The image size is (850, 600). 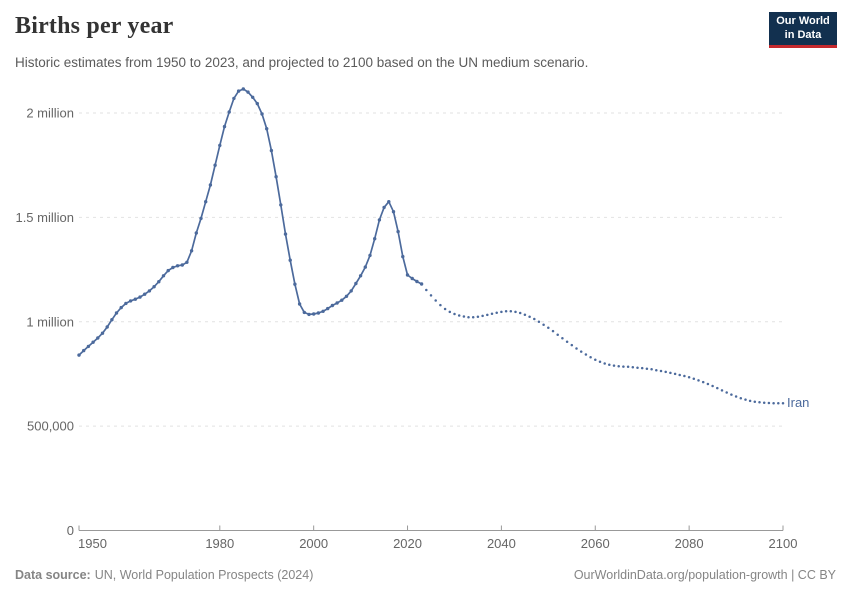 What do you see at coordinates (50, 113) in the screenshot?
I see `y-tick-label: 2 million` at bounding box center [50, 113].